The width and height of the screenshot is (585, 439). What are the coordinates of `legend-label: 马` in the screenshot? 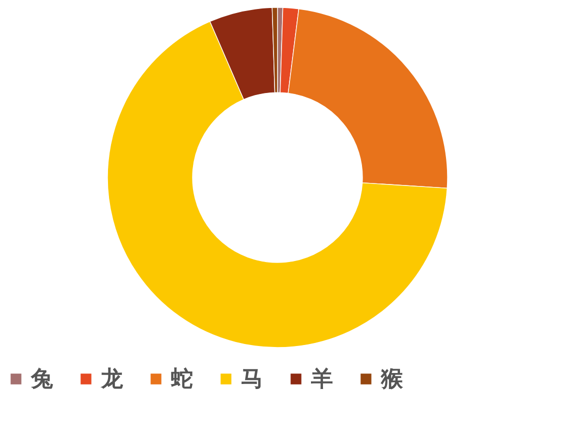 It's located at (252, 379).